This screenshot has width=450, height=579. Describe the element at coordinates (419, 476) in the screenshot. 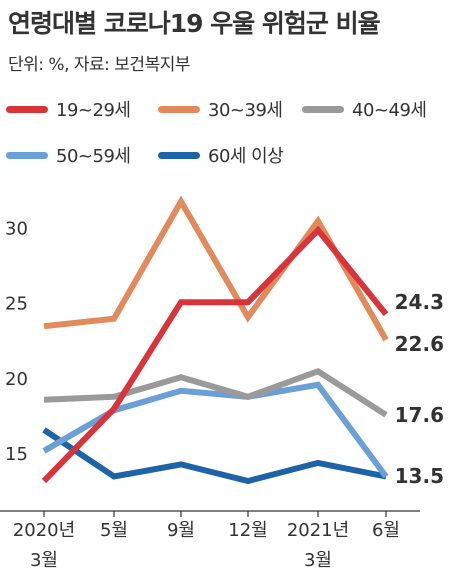

I see `end-value-label: 13.5` at that location.